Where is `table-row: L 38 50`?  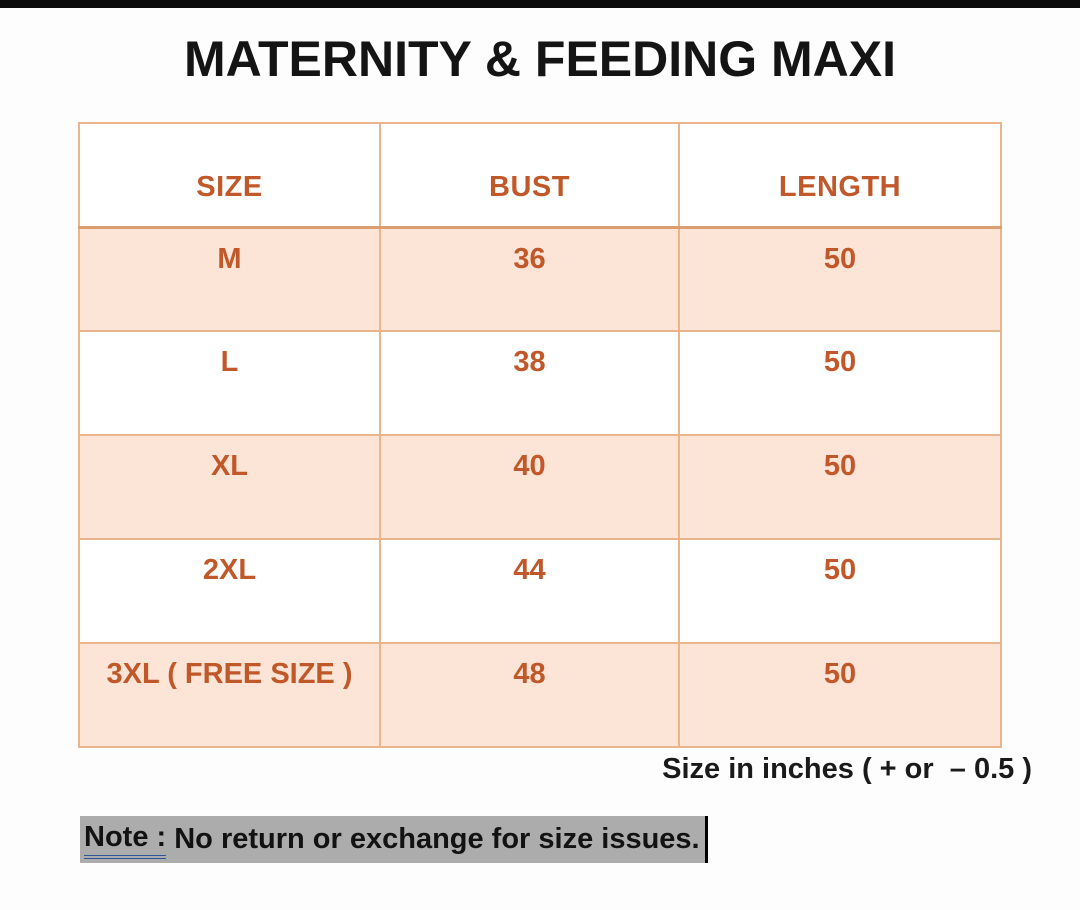
table-row: L 38 50 is located at coordinates (540, 383).